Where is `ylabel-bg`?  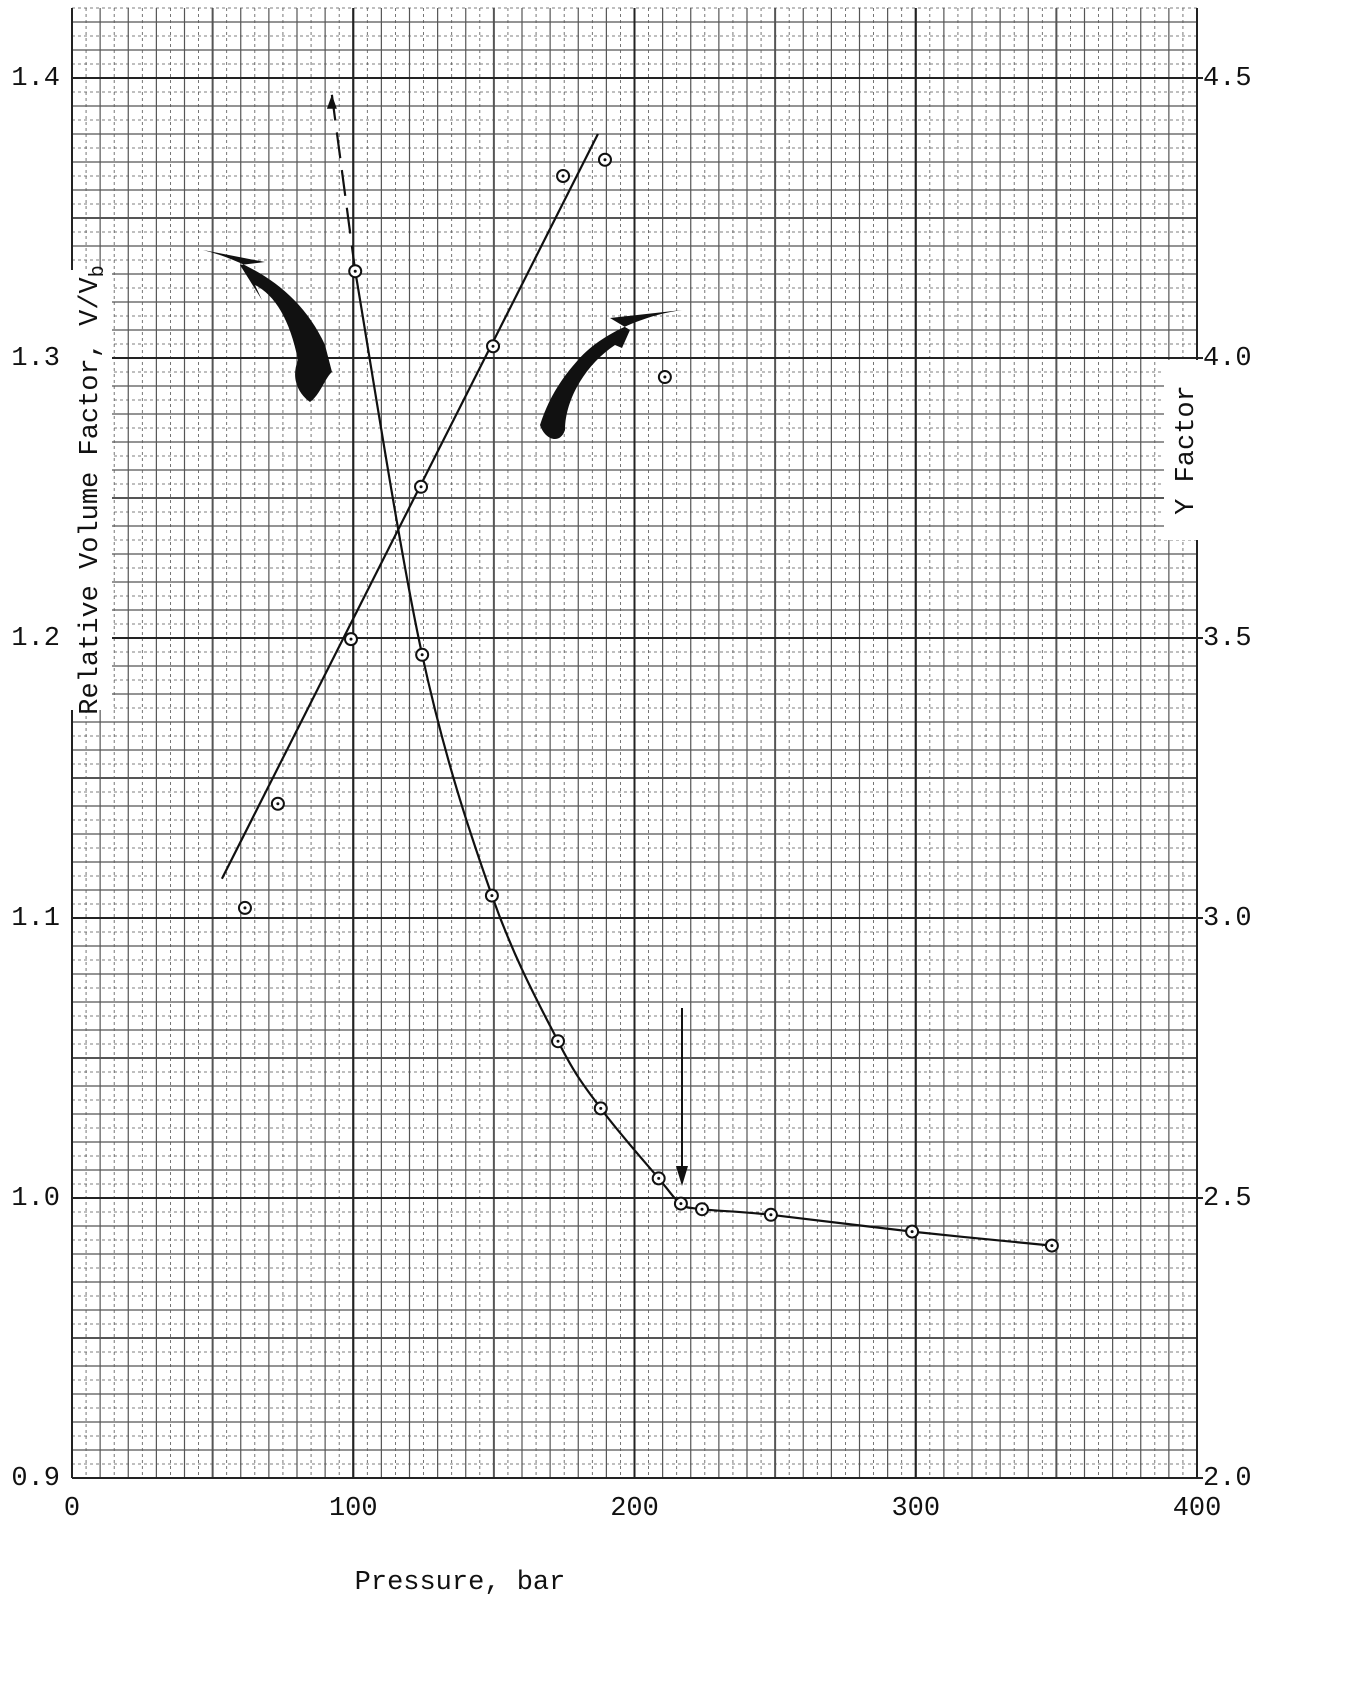
ylabel-bg is located at coordinates (90, 490).